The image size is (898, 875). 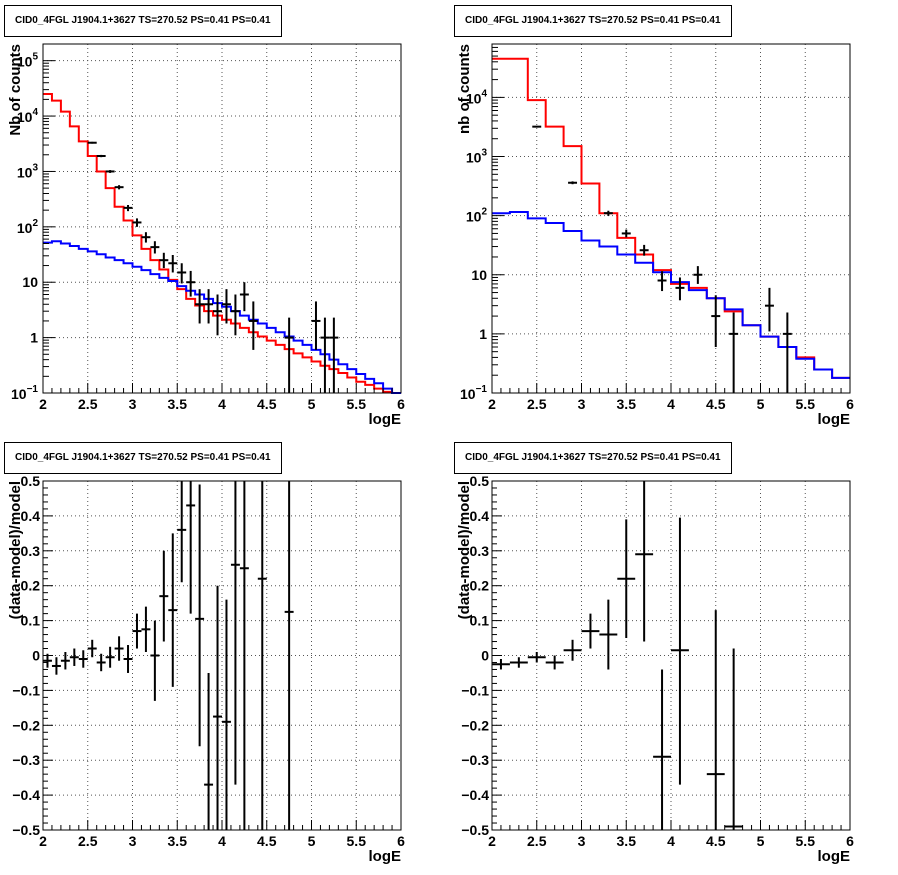 I want to click on y-tick-label: 10⁵, so click(x=28, y=61).